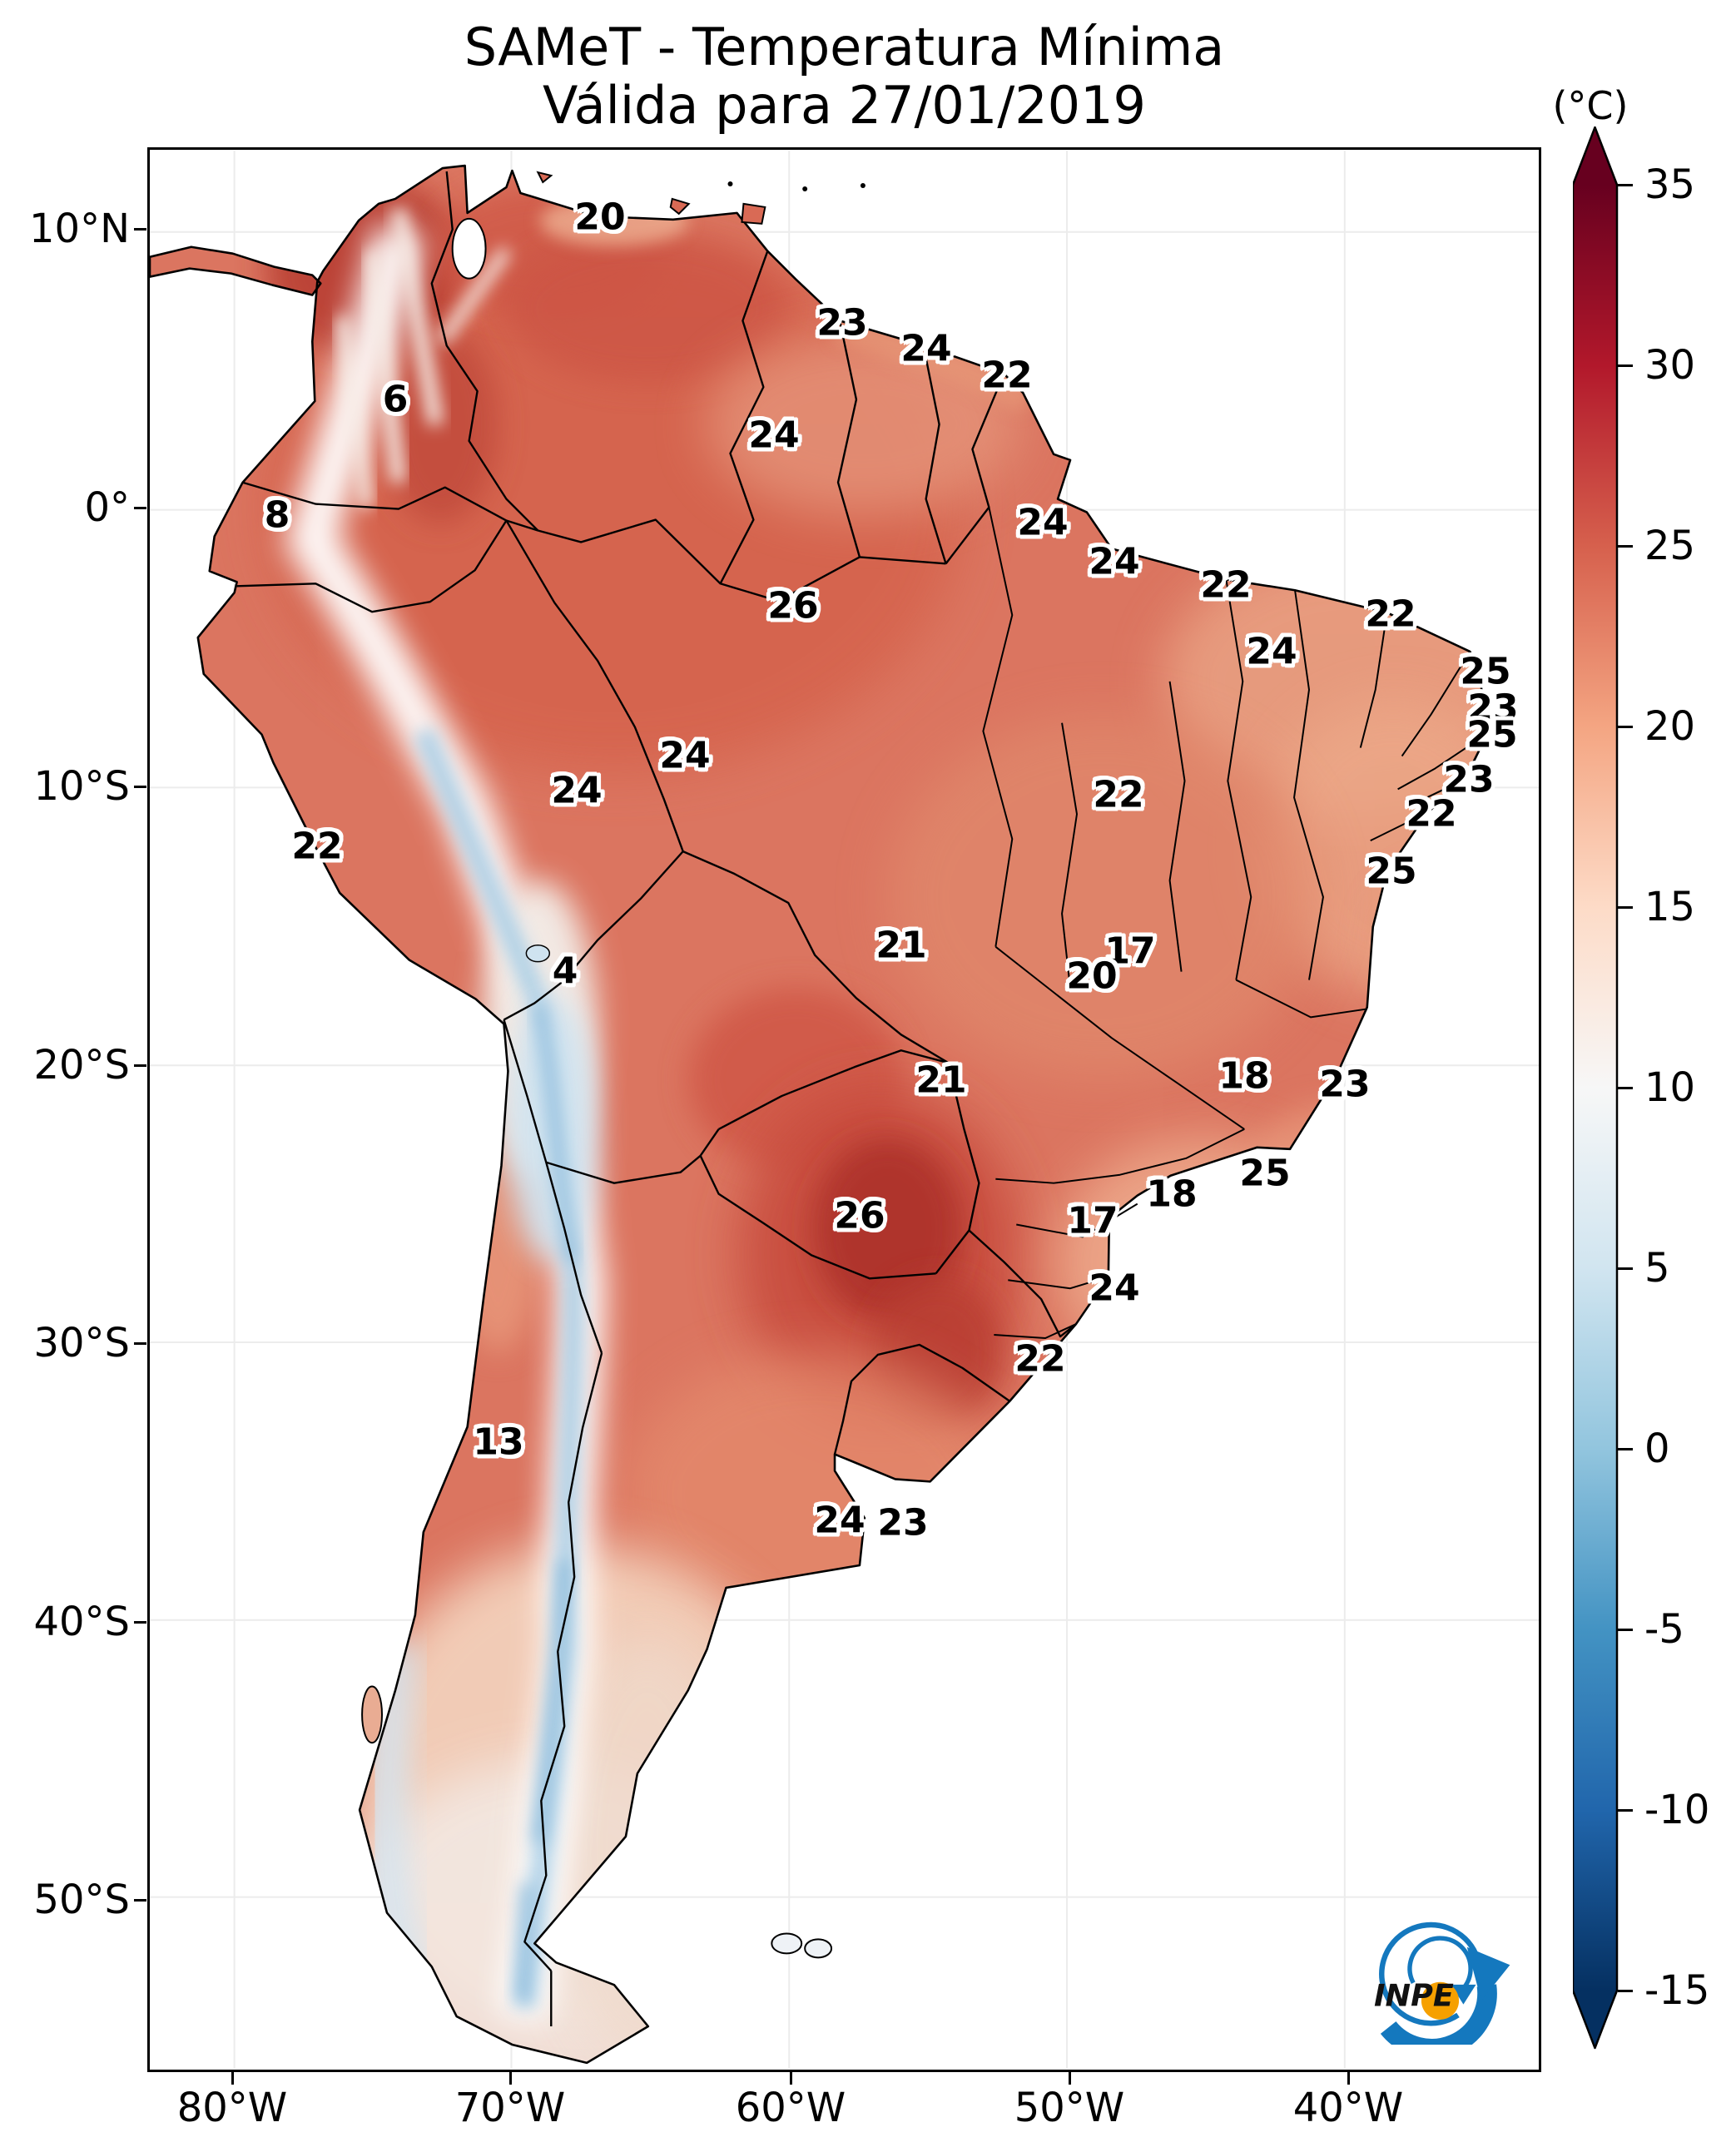 This screenshot has height=2152, width=1736. Describe the element at coordinates (81, 1622) in the screenshot. I see `lat-tick-label: 40°S` at that location.